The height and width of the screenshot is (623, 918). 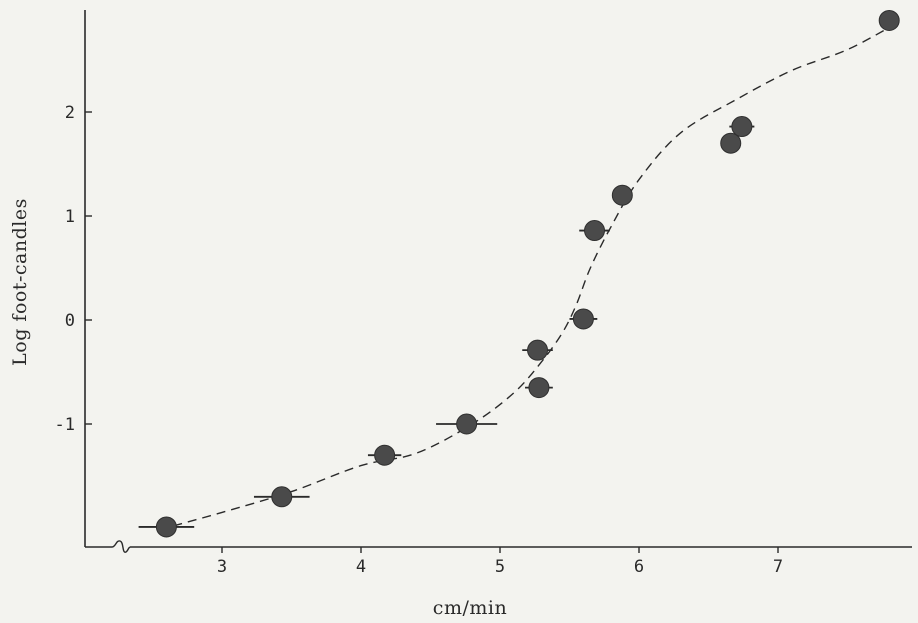 I want to click on x-ticks: 3 4 5 6 7, so click(x=500, y=562).